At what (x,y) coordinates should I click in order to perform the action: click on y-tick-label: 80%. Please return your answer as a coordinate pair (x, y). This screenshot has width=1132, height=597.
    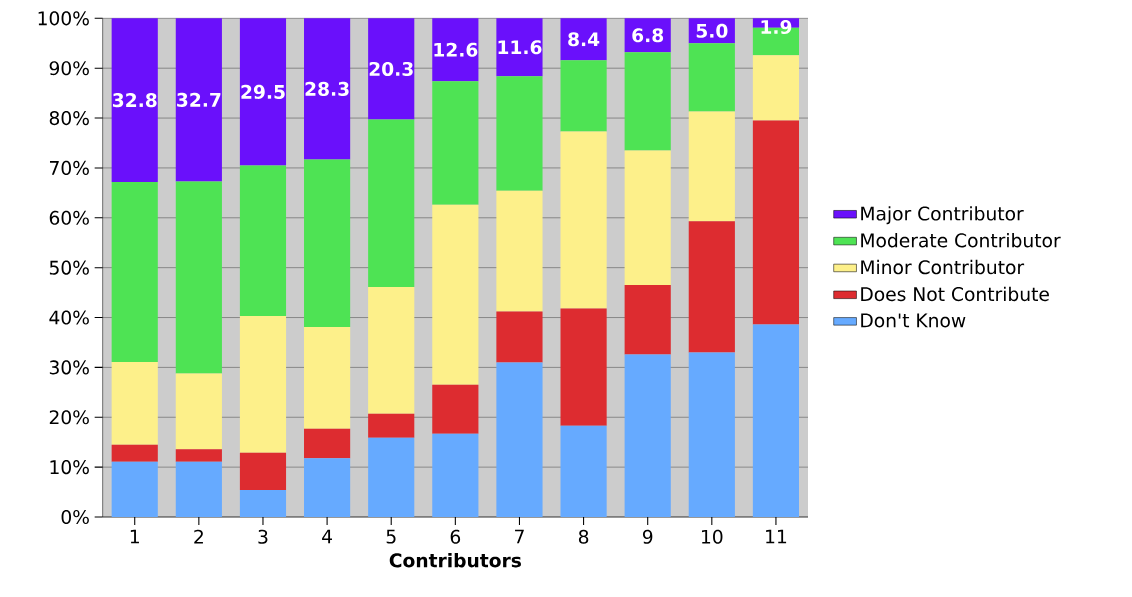
    Looking at the image, I should click on (69, 118).